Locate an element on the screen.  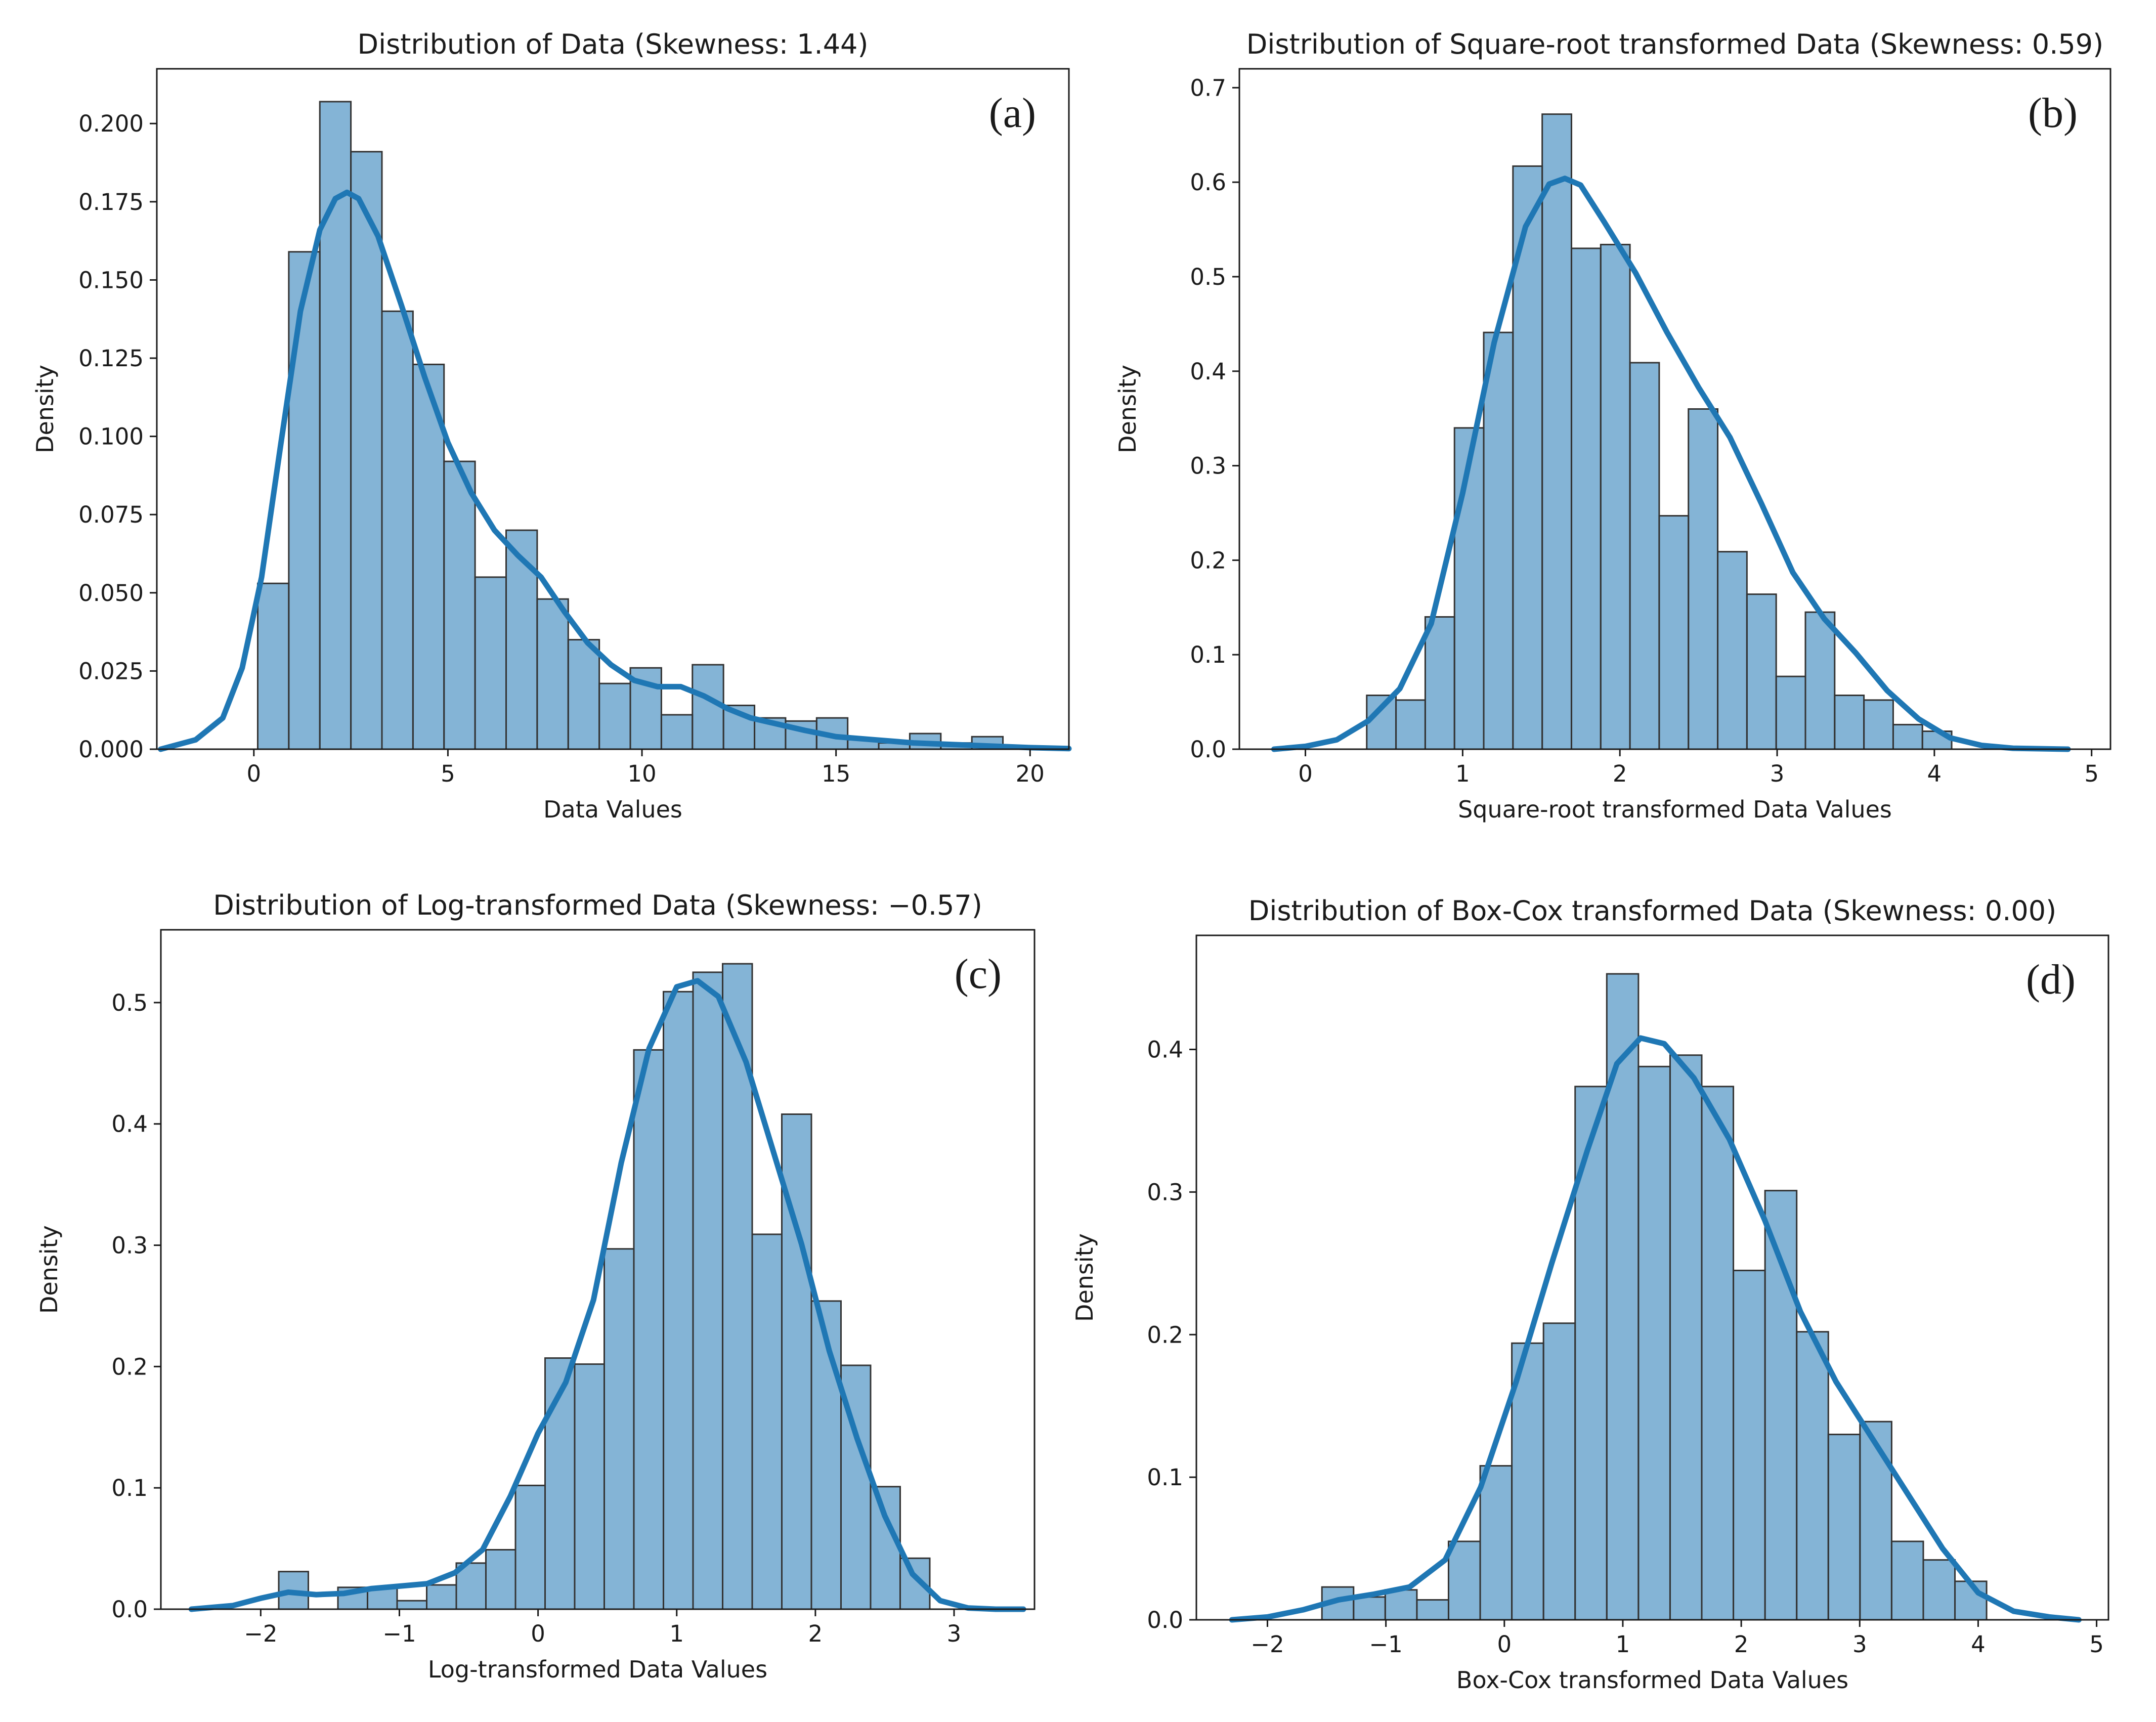
x-tick-label: 3 is located at coordinates (1859, 1644).